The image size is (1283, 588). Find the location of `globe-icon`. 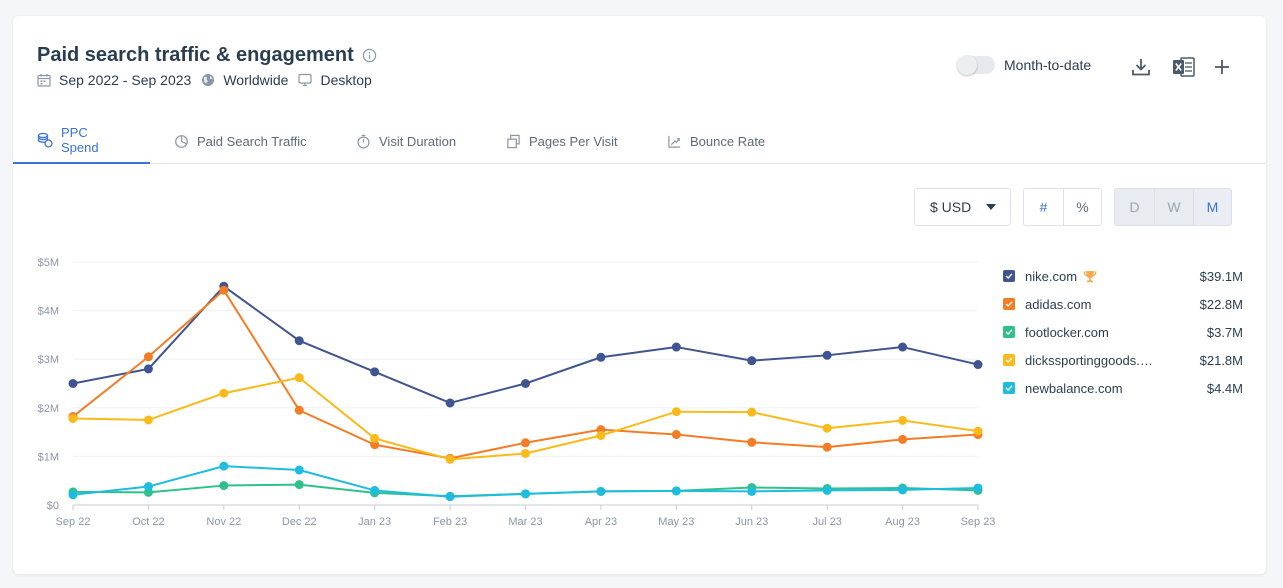

globe-icon is located at coordinates (208, 80).